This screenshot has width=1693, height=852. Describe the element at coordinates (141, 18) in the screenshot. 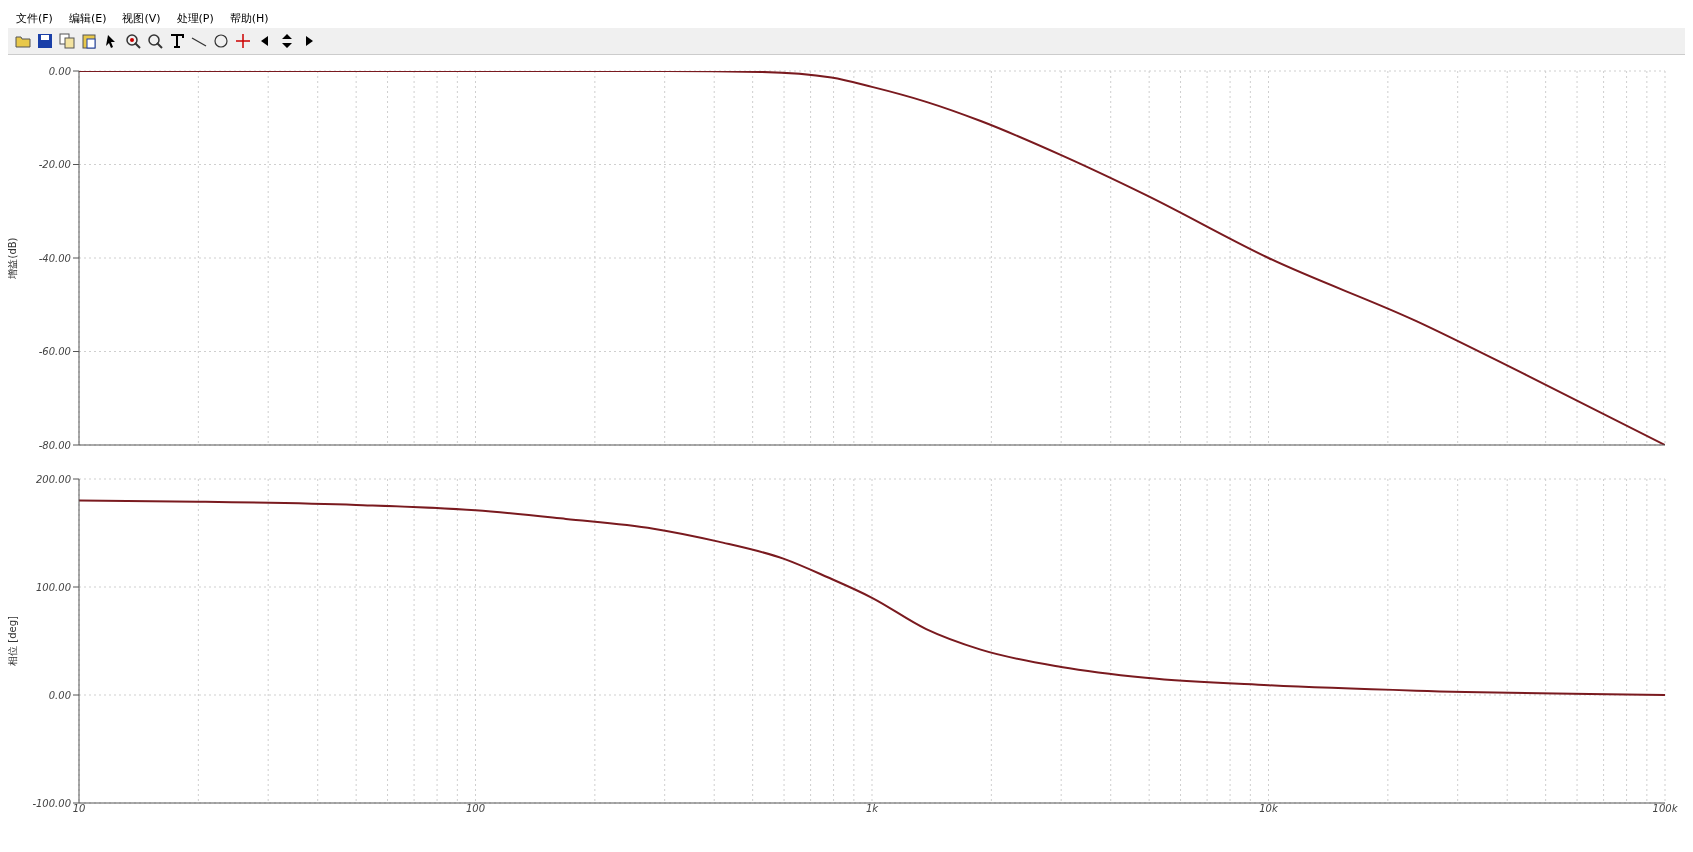

I see `text: 视图(V)` at that location.